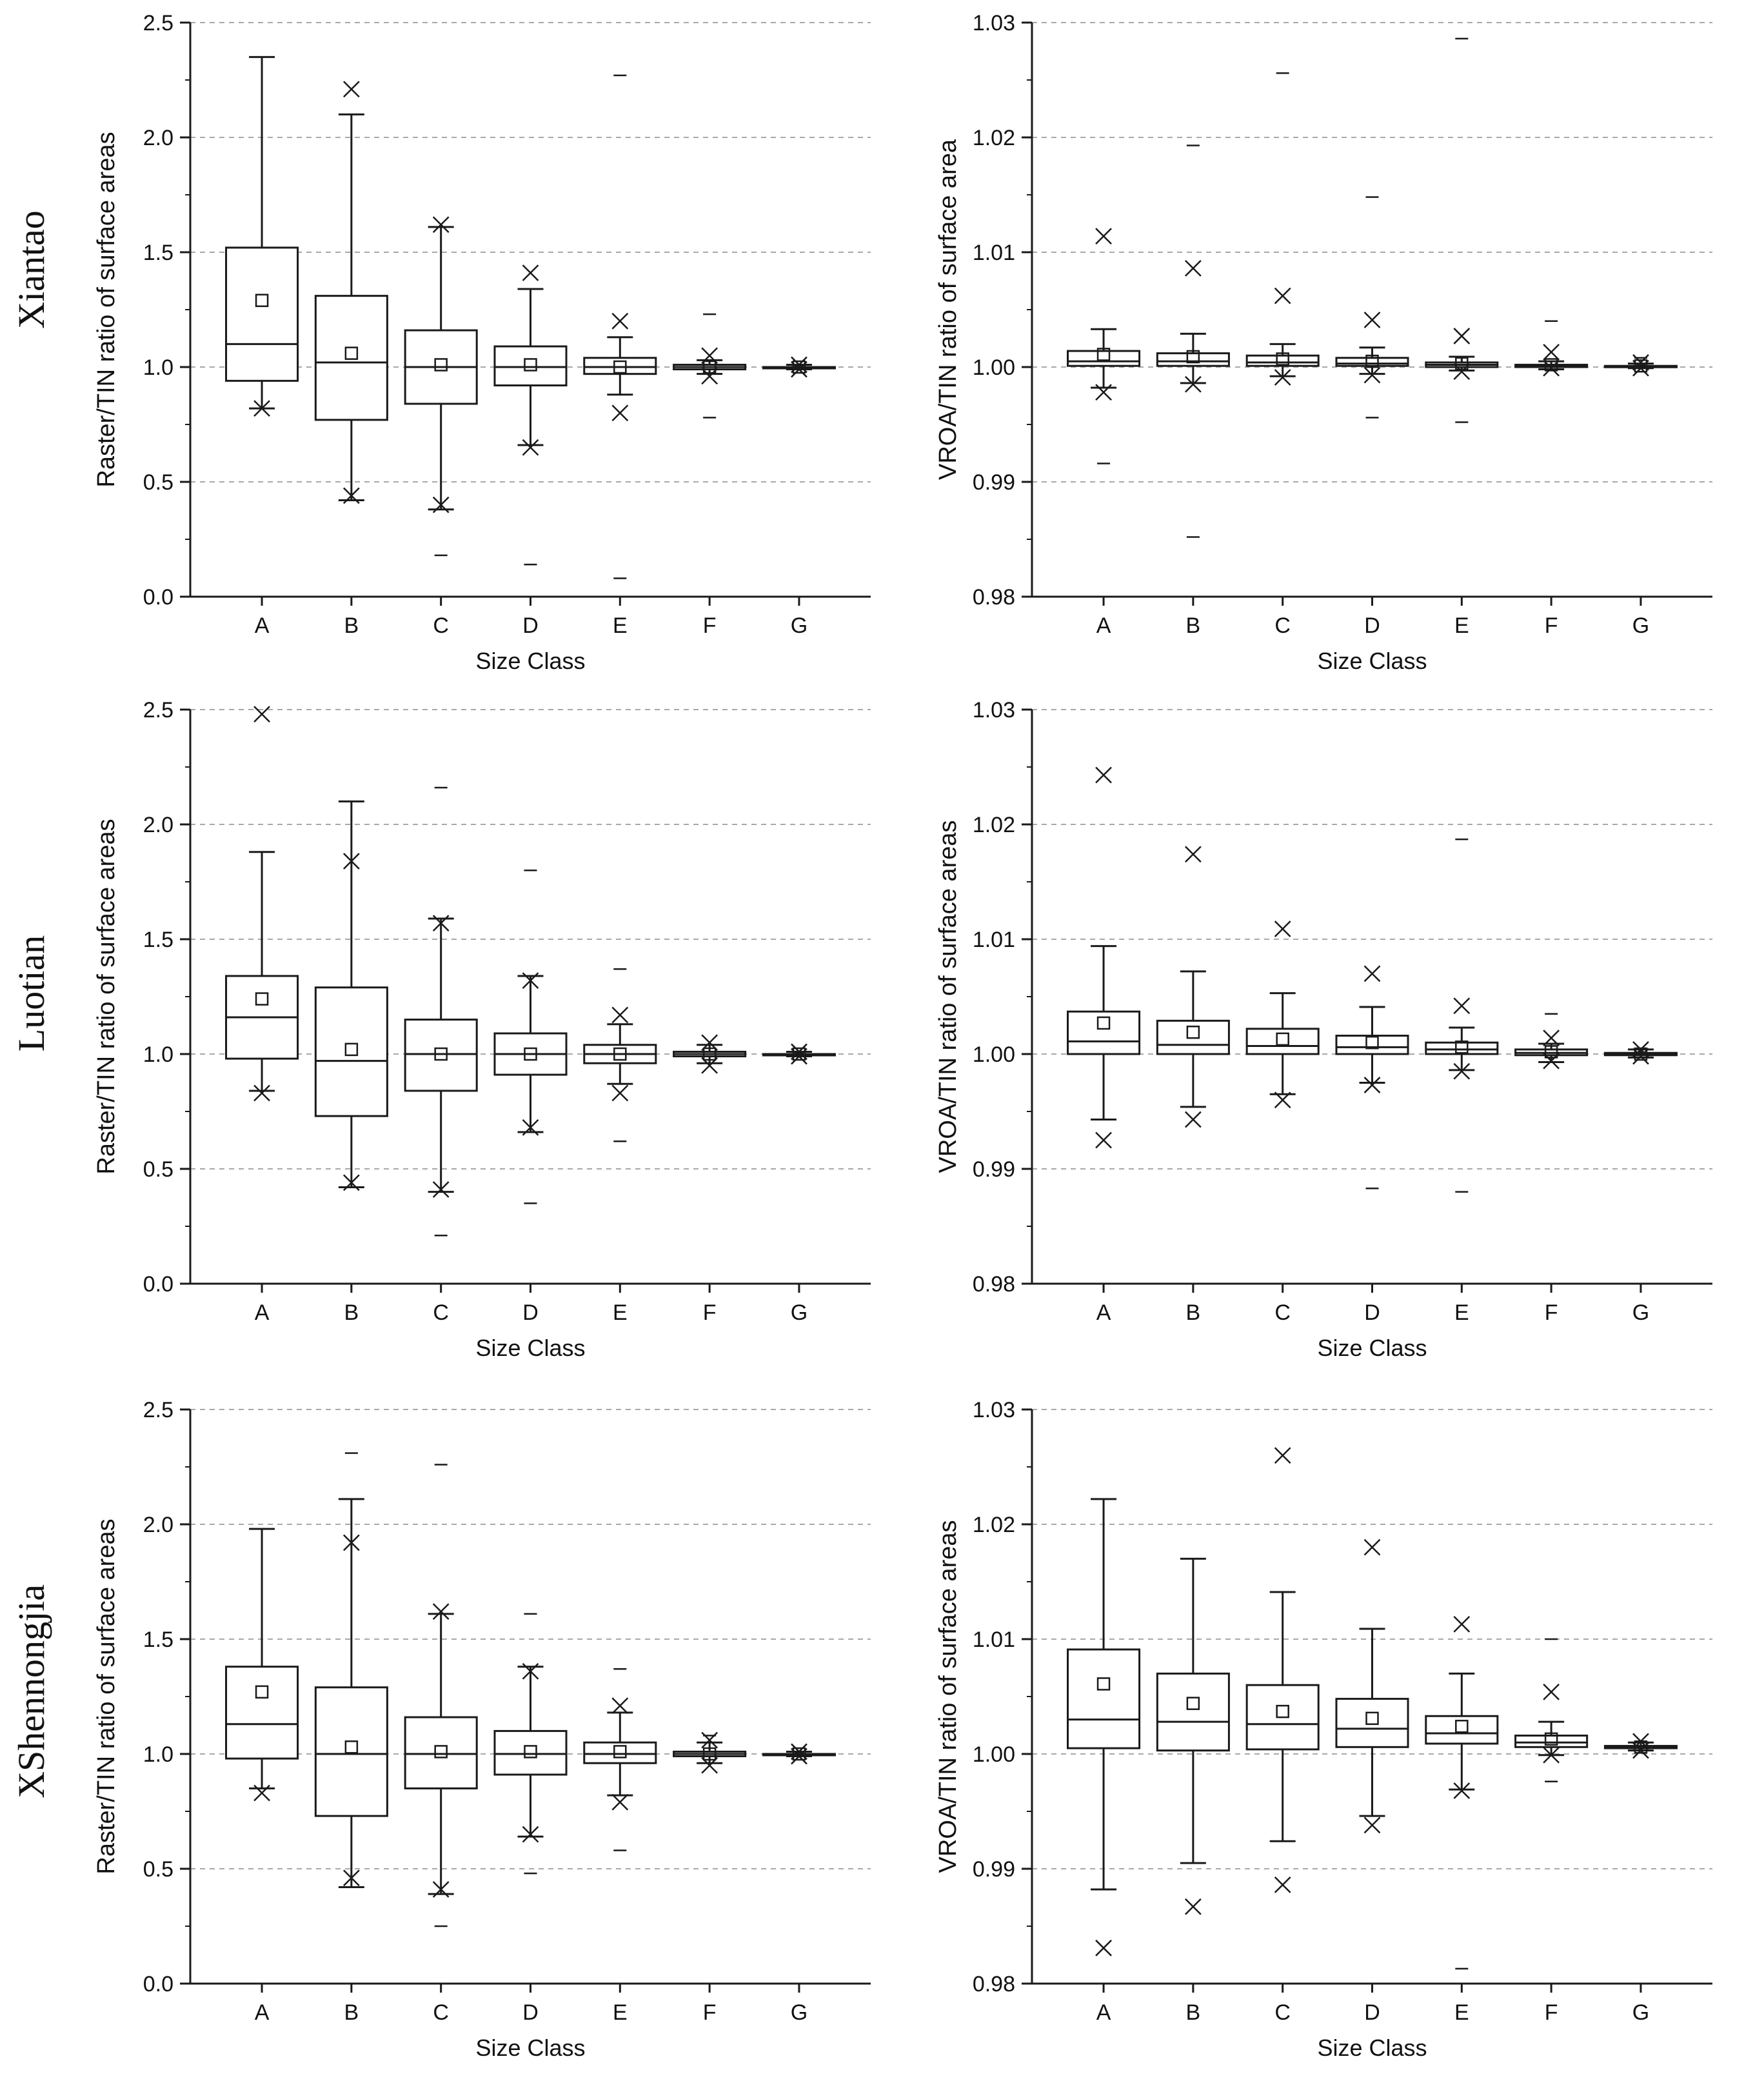  What do you see at coordinates (158, 23) in the screenshot?
I see `y-tick-label: 2.5` at bounding box center [158, 23].